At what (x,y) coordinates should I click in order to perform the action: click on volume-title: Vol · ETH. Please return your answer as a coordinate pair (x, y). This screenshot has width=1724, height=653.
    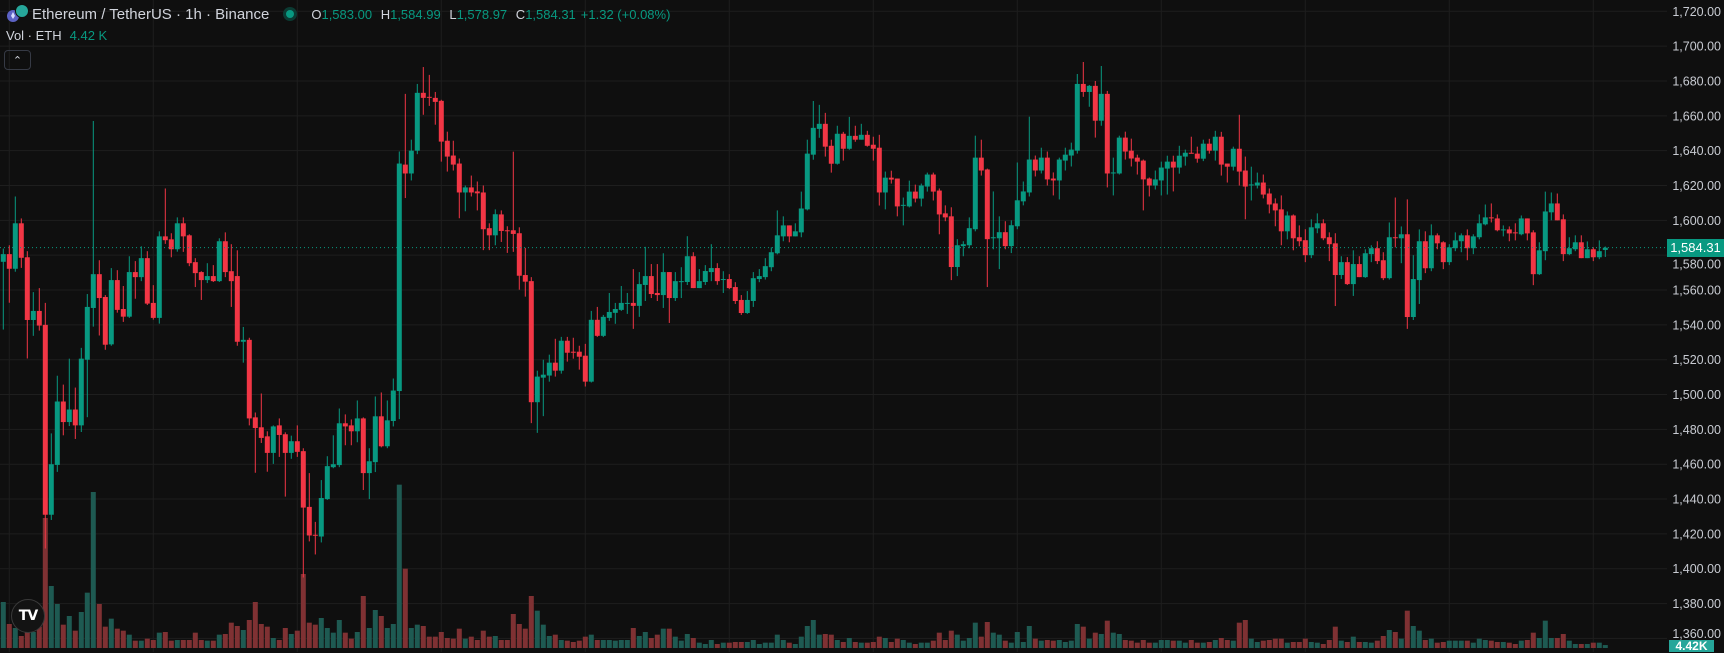
    Looking at the image, I should click on (34, 35).